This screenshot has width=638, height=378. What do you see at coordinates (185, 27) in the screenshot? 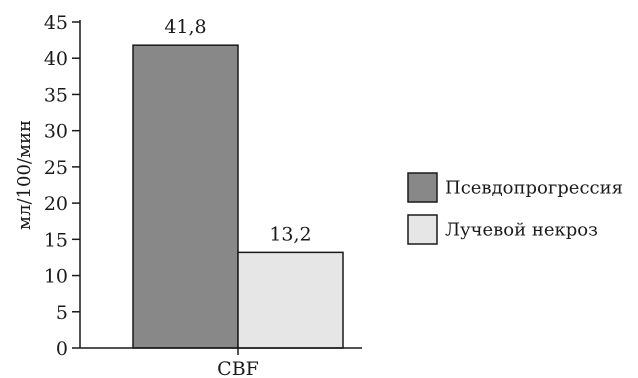
I see `data-label: 41,8` at bounding box center [185, 27].